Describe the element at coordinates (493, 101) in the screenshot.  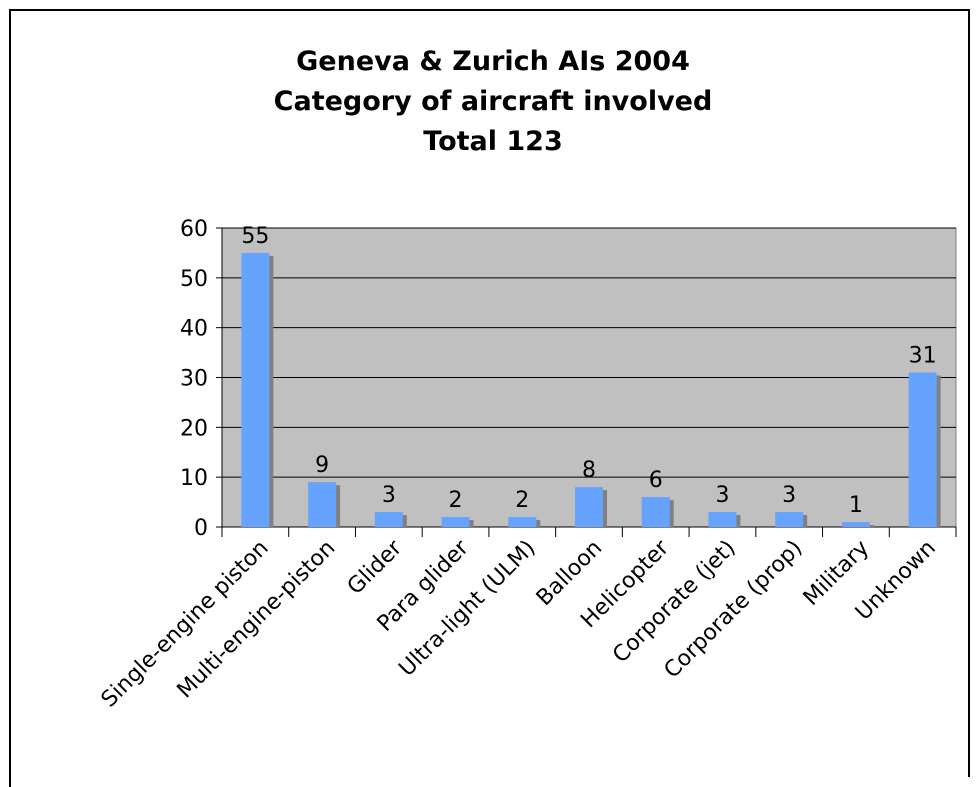
I see `chart-title: Category of aircraft involved` at that location.